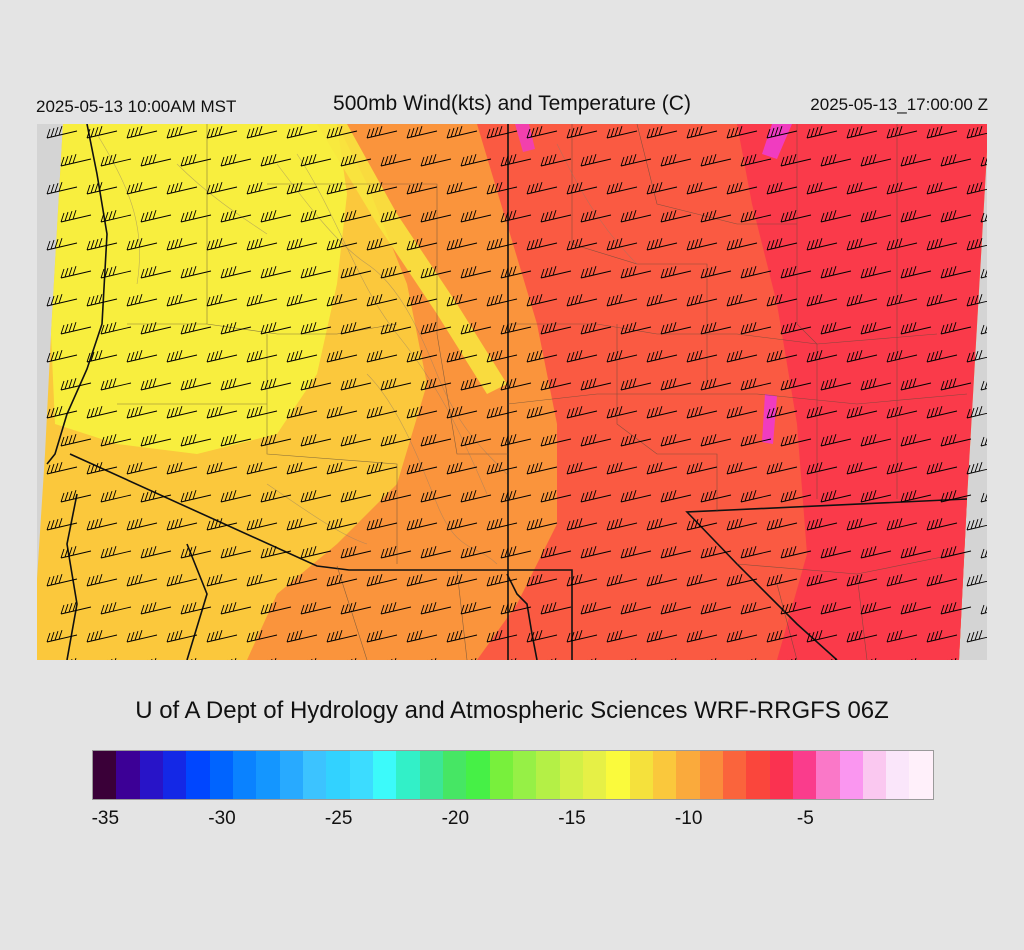 The width and height of the screenshot is (1024, 950). What do you see at coordinates (862, 392) in the screenshot?
I see `temperature-field-red` at bounding box center [862, 392].